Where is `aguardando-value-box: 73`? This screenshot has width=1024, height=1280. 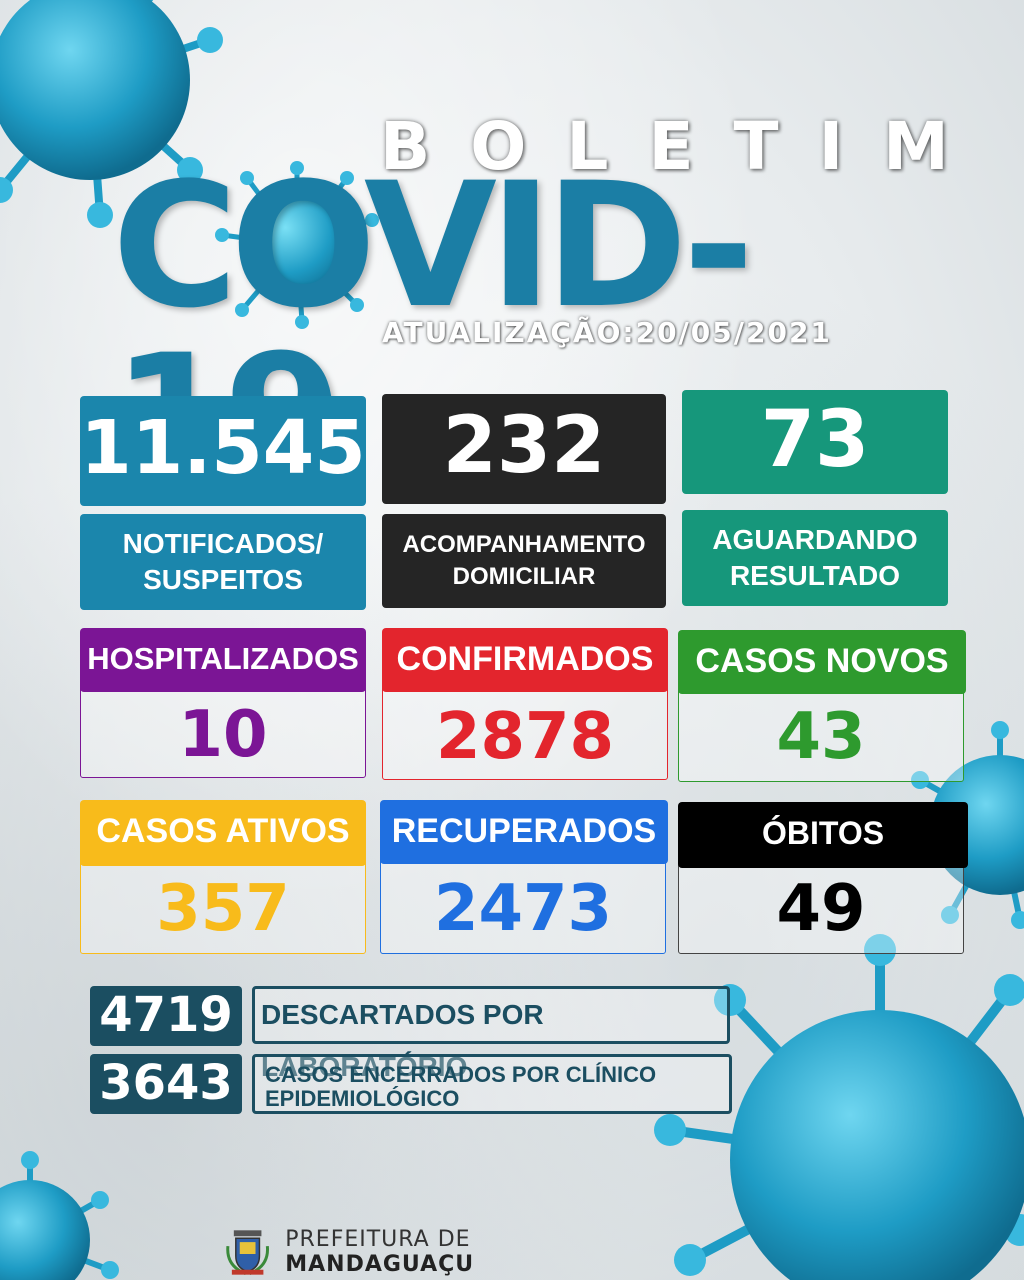 aguardando-value-box: 73 is located at coordinates (815, 442).